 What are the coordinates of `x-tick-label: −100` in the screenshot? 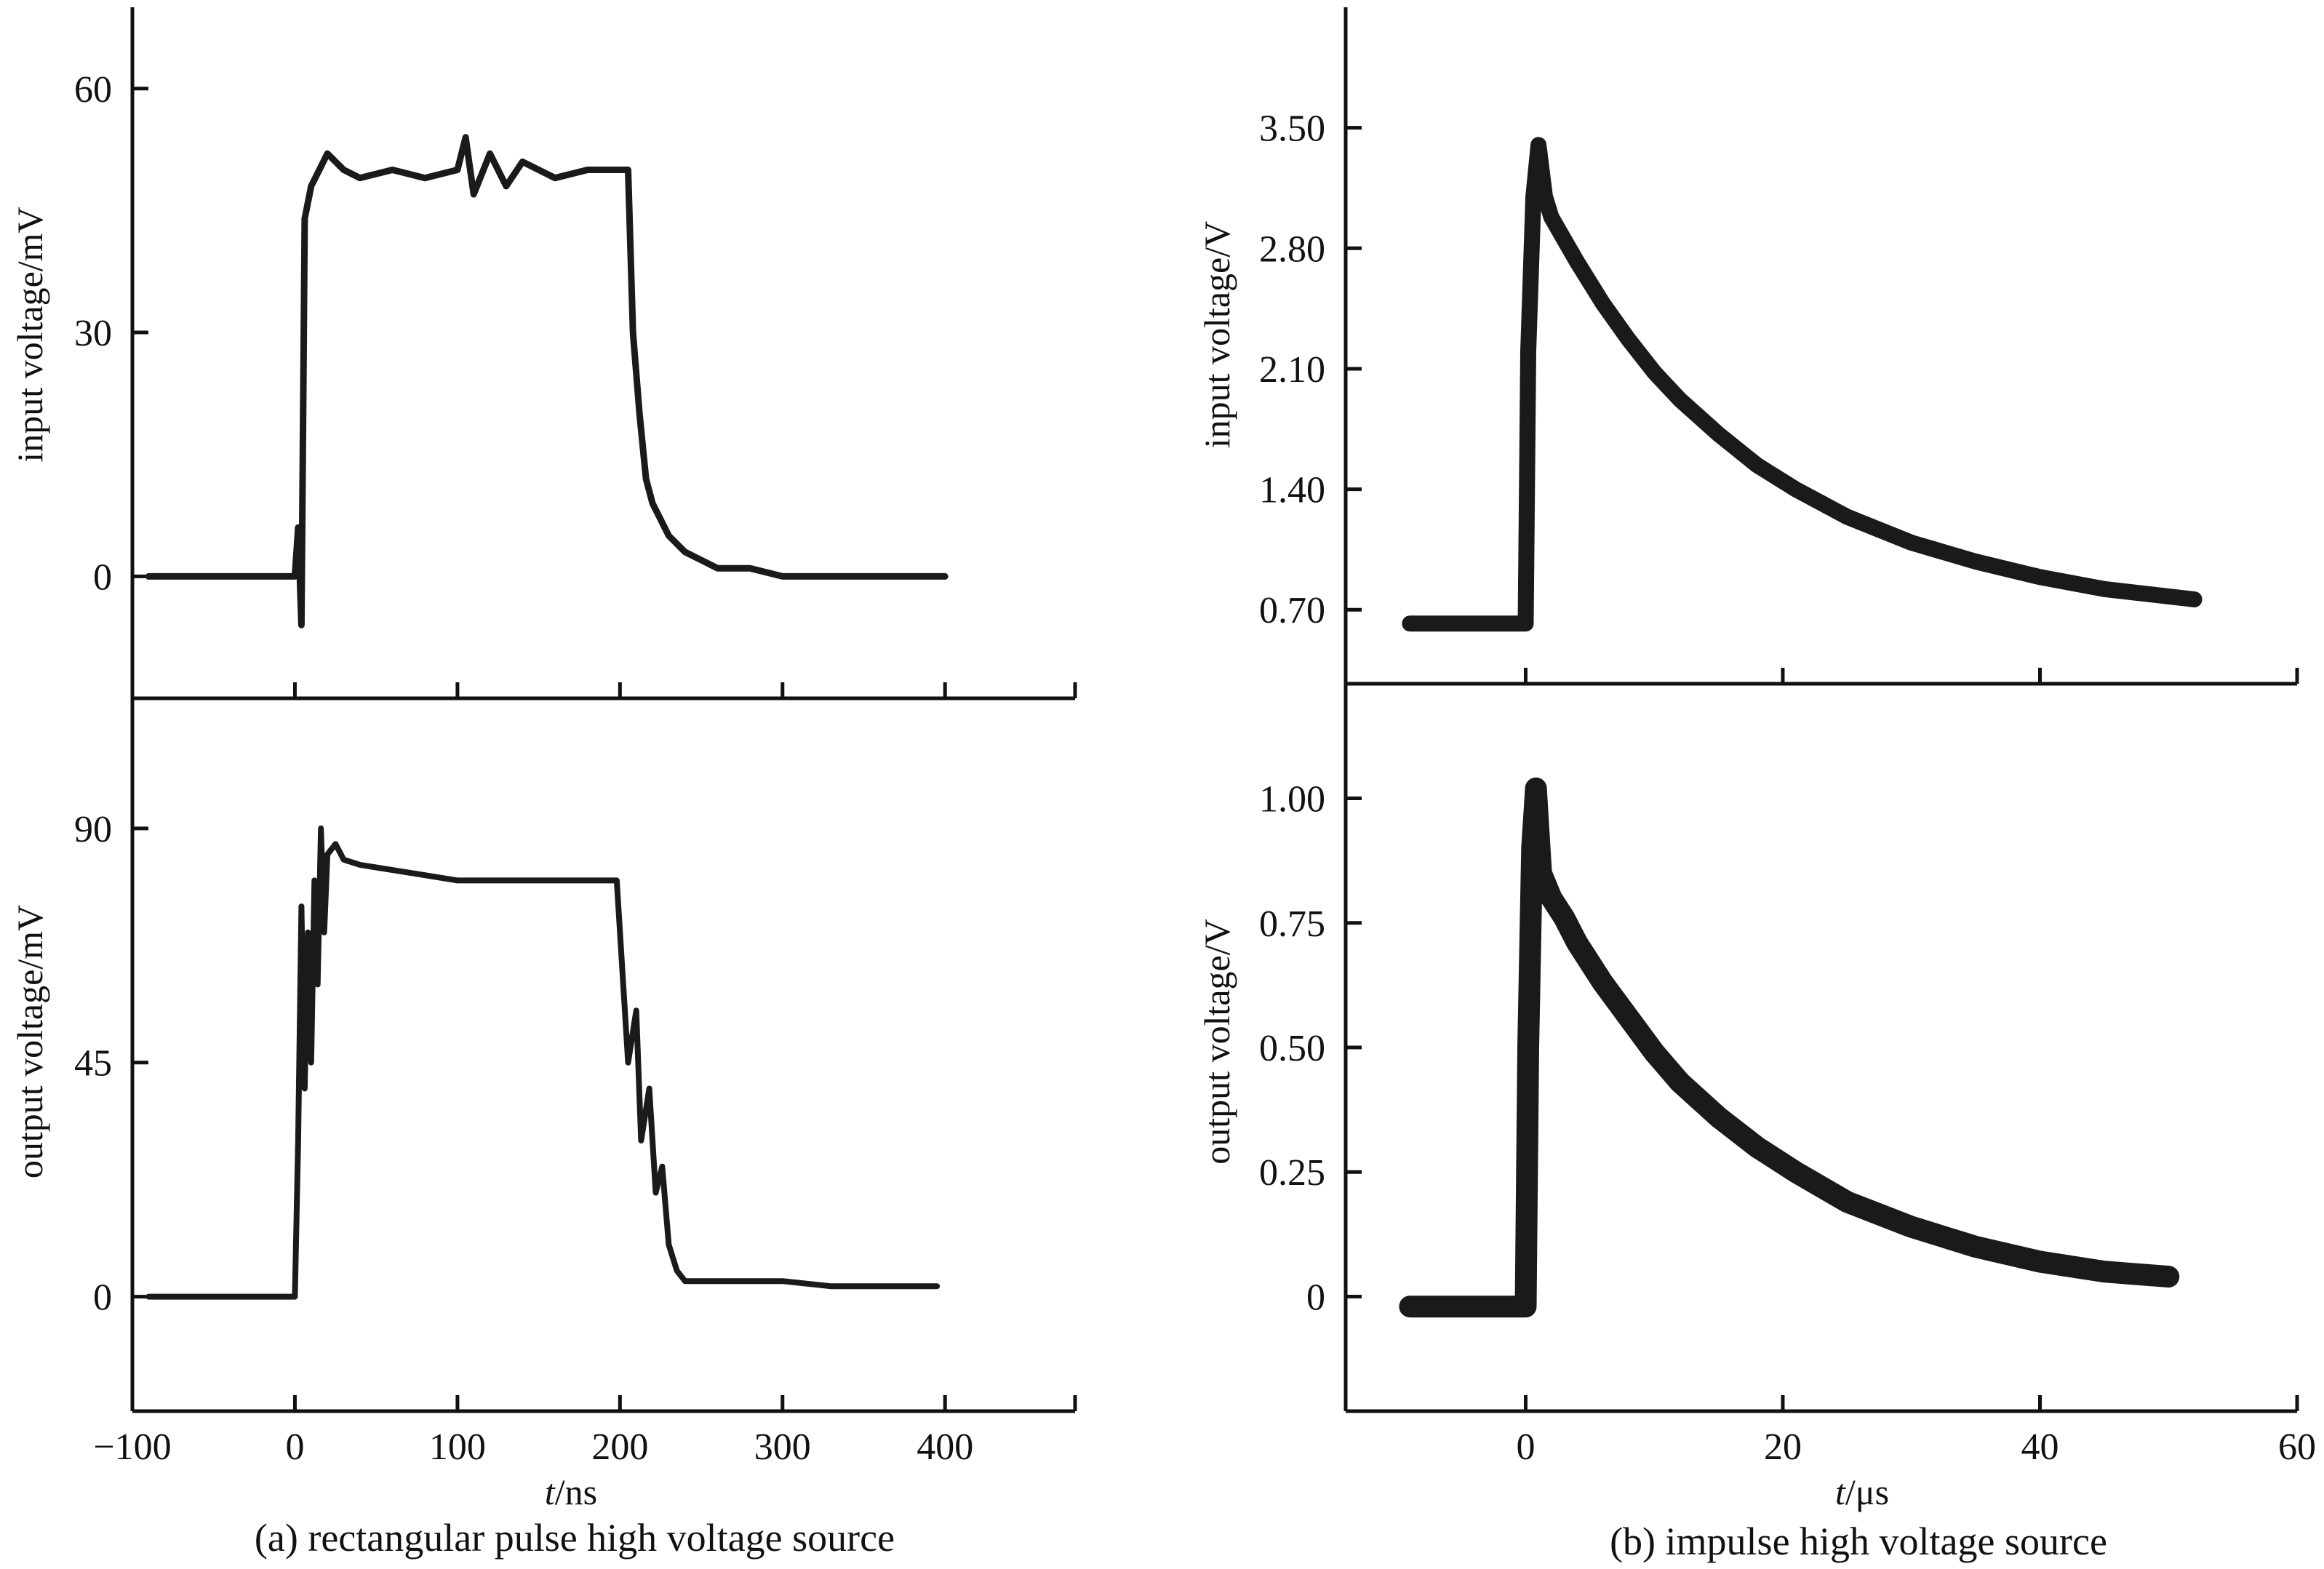 It's located at (132, 1447).